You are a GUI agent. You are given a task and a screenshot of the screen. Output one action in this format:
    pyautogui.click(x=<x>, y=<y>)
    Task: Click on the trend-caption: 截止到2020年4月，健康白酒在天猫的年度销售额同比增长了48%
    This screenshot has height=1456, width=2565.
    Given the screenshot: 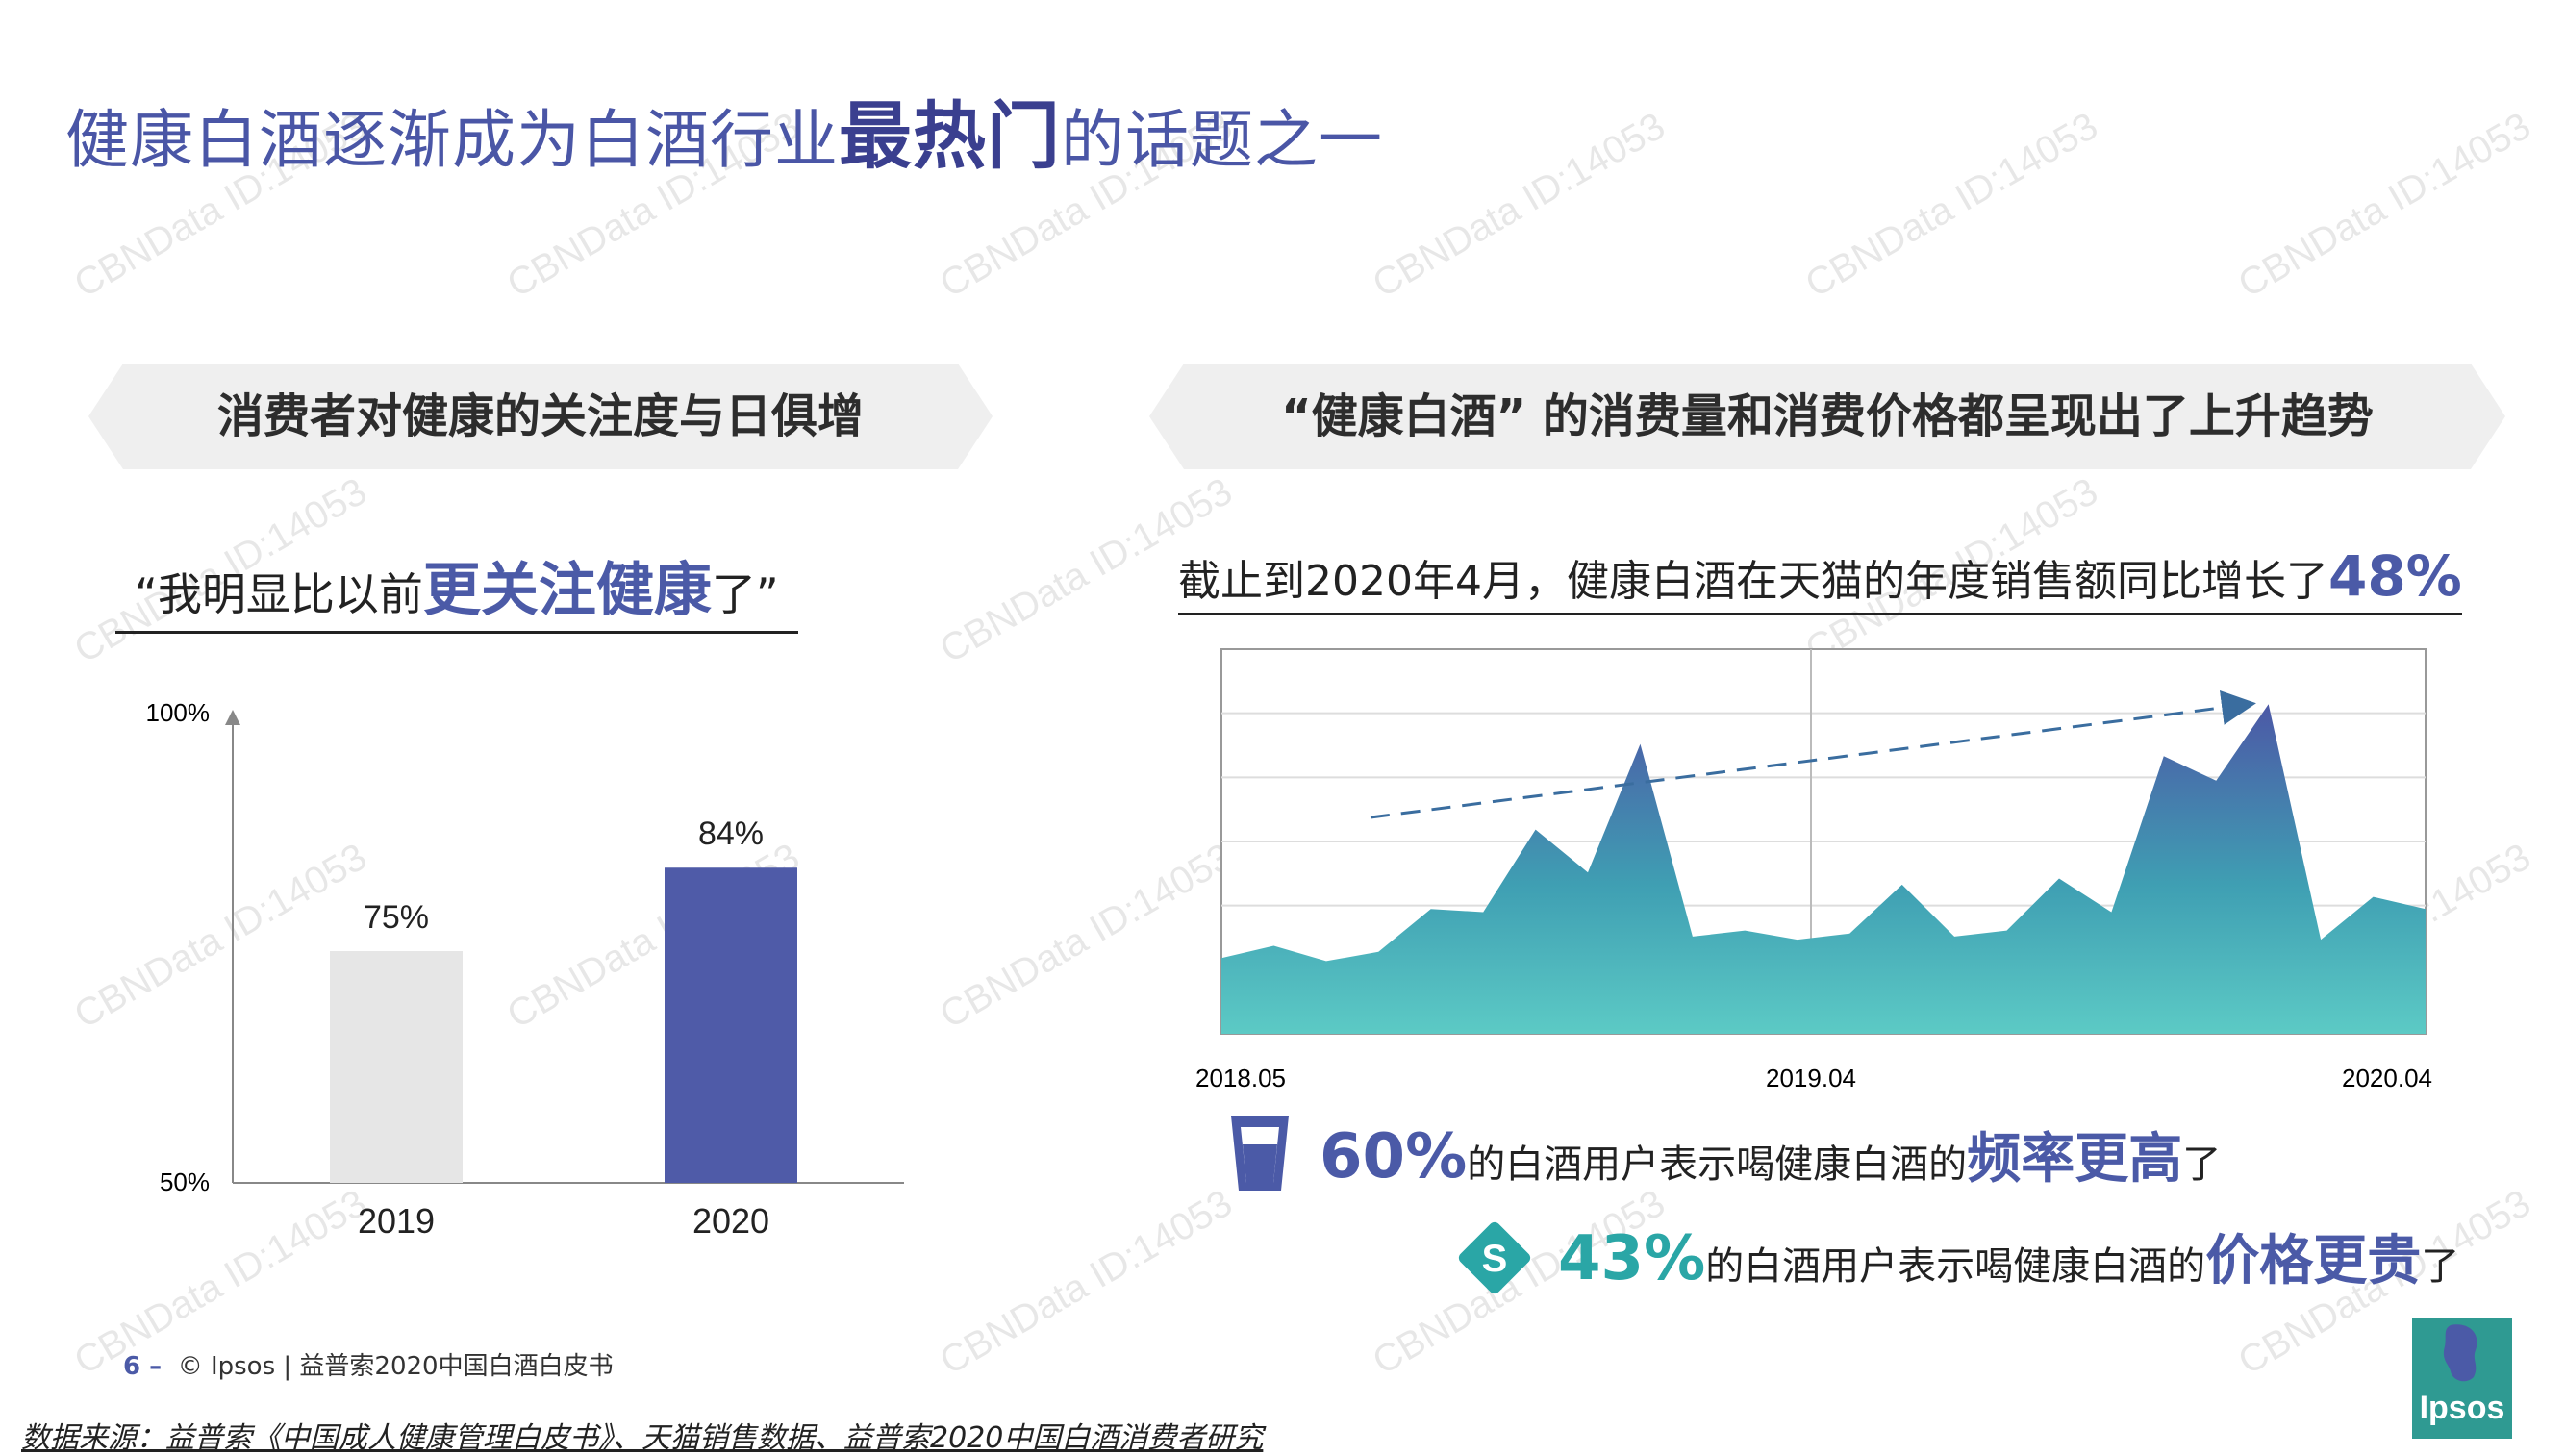 What is the action you would take?
    pyautogui.click(x=1820, y=579)
    